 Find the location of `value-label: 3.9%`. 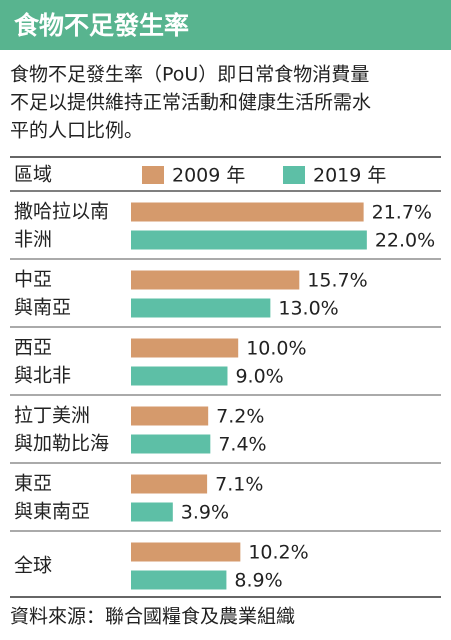

value-label: 3.9% is located at coordinates (205, 513).